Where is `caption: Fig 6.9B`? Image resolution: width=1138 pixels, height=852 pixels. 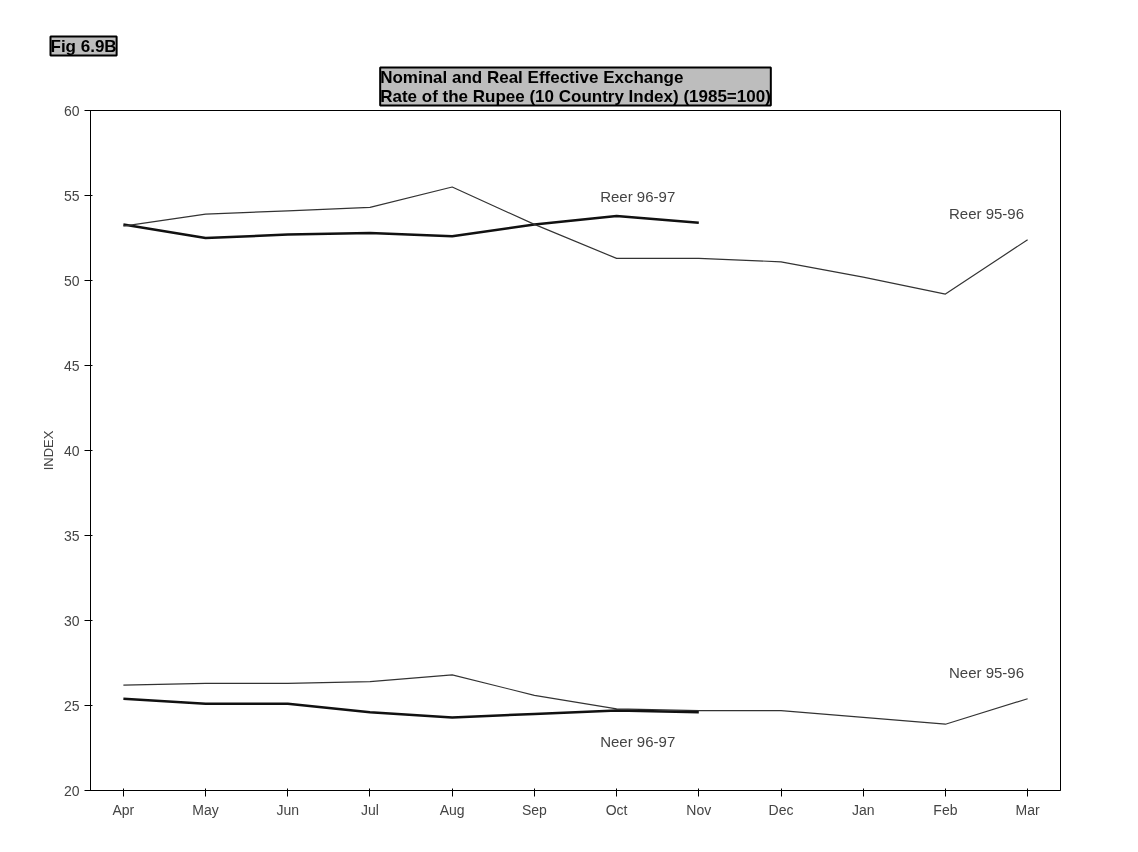
caption: Fig 6.9B is located at coordinates (83, 46).